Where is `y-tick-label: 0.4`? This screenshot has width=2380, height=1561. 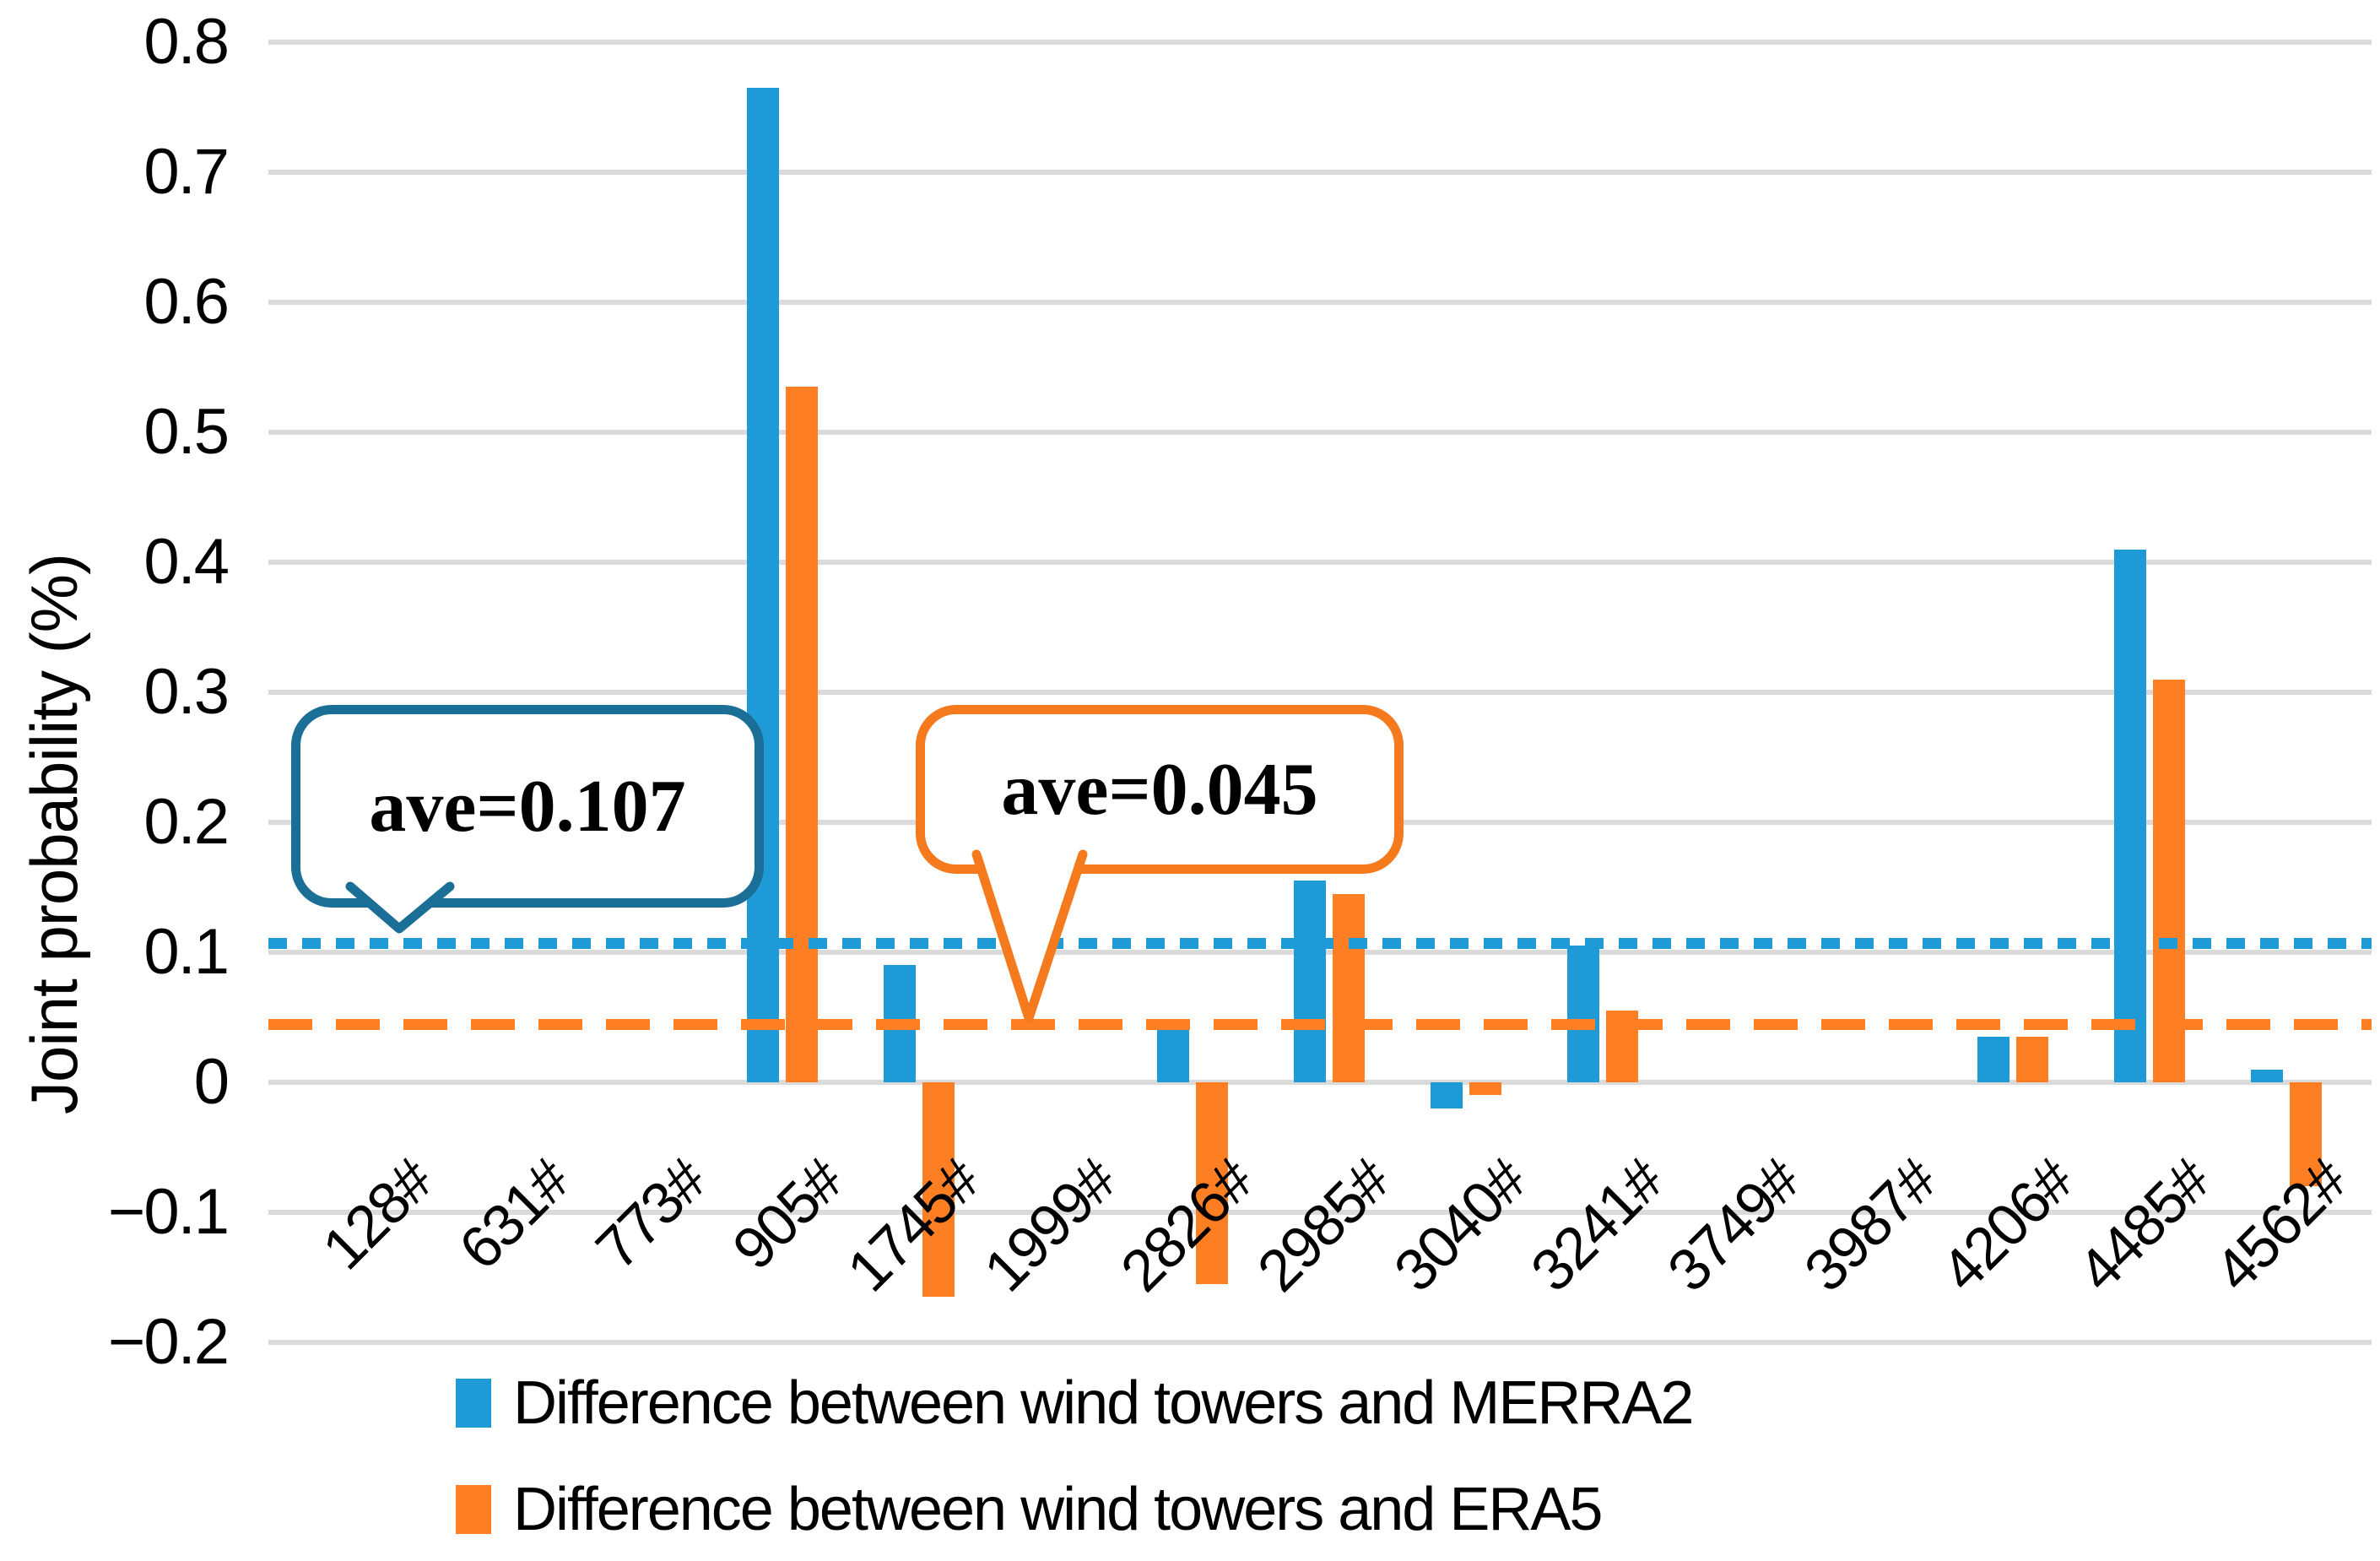 y-tick-label: 0.4 is located at coordinates (186, 562).